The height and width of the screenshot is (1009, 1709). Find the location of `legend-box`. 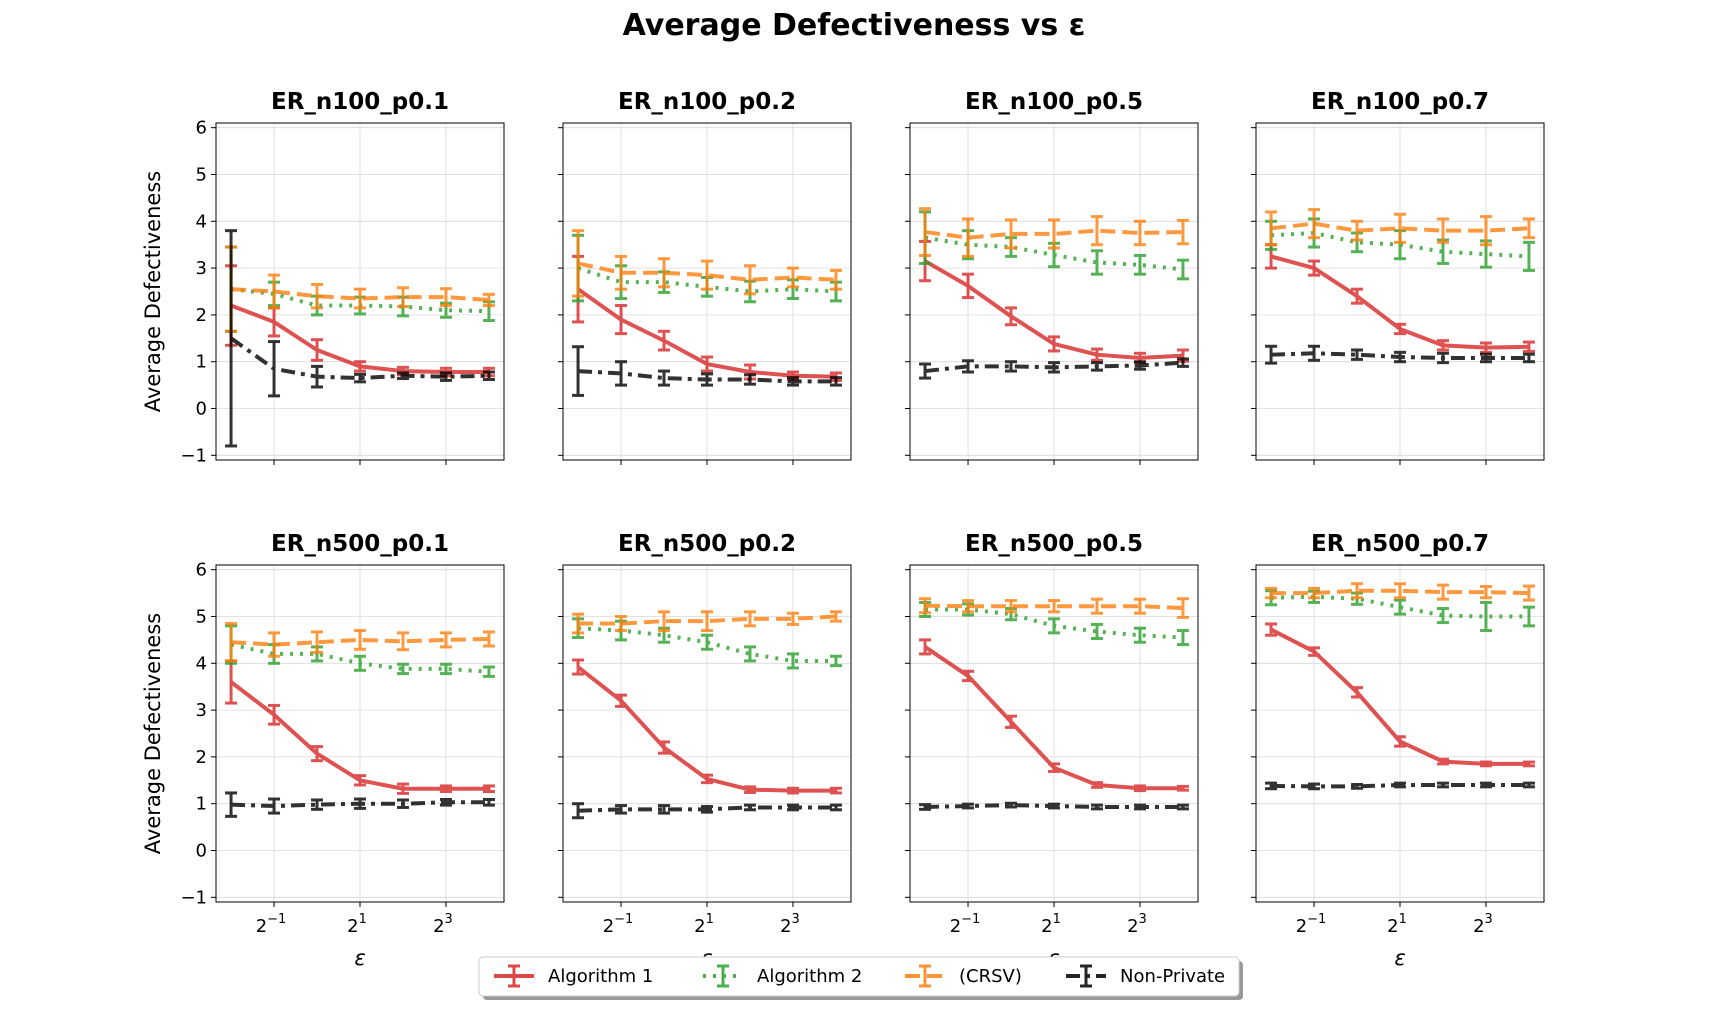

legend-box is located at coordinates (859, 976).